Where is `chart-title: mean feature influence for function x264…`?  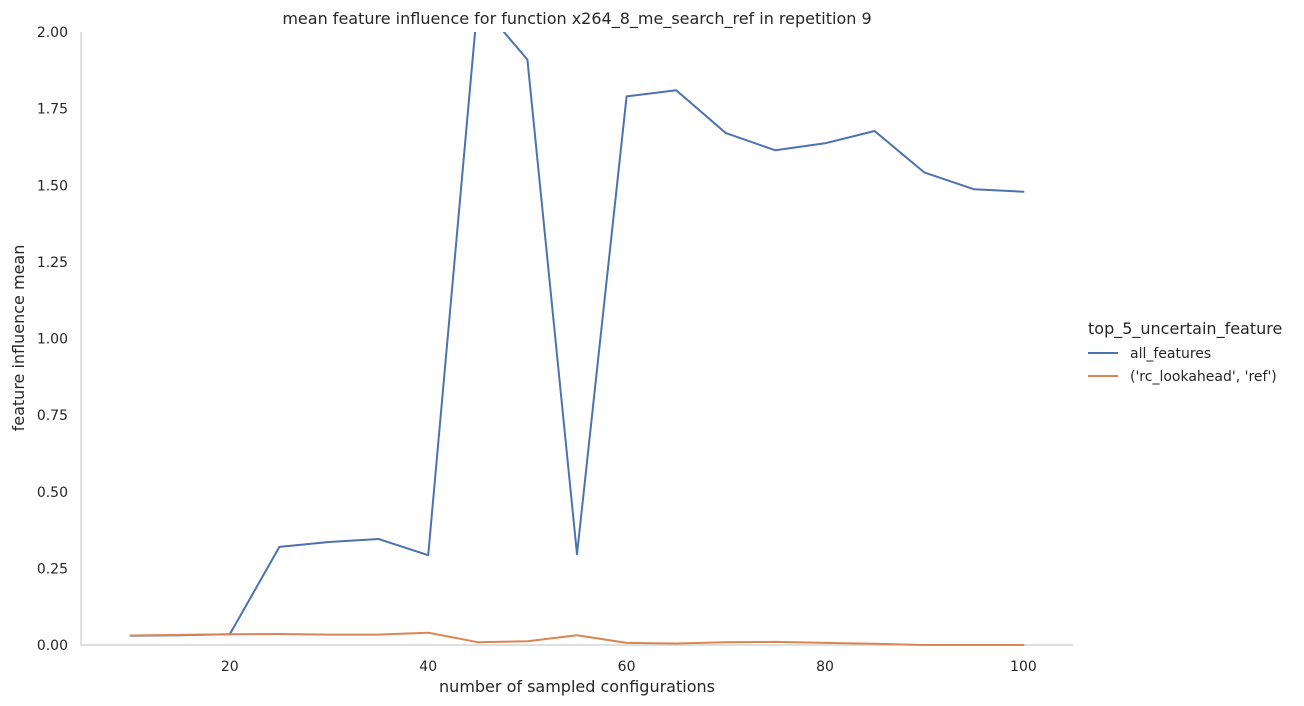 chart-title: mean feature influence for function x264… is located at coordinates (576, 19).